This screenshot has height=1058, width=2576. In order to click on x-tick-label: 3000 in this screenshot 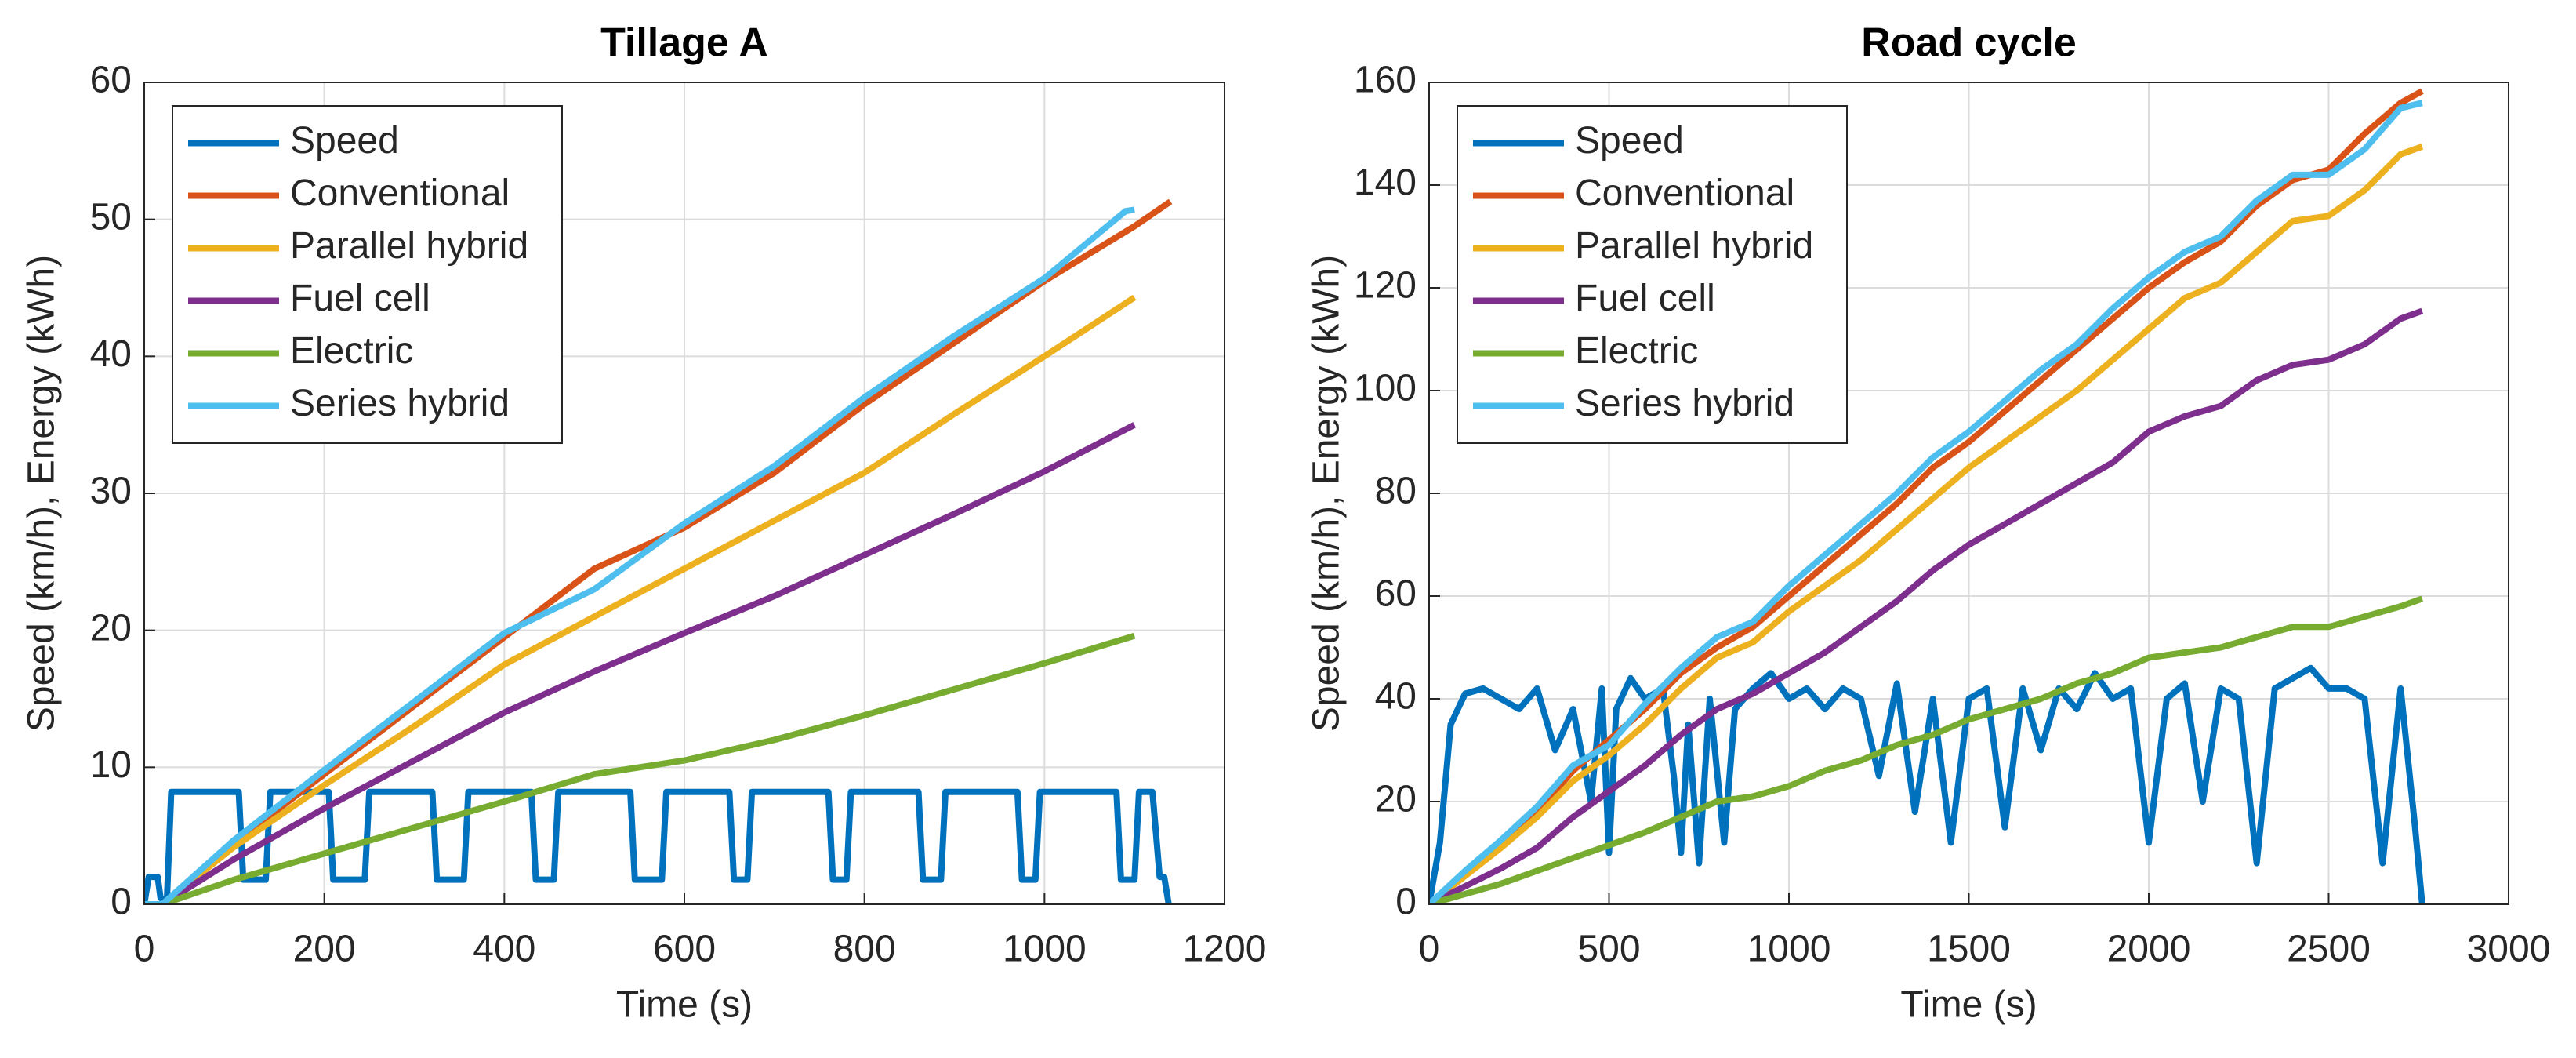, I will do `click(2509, 950)`.